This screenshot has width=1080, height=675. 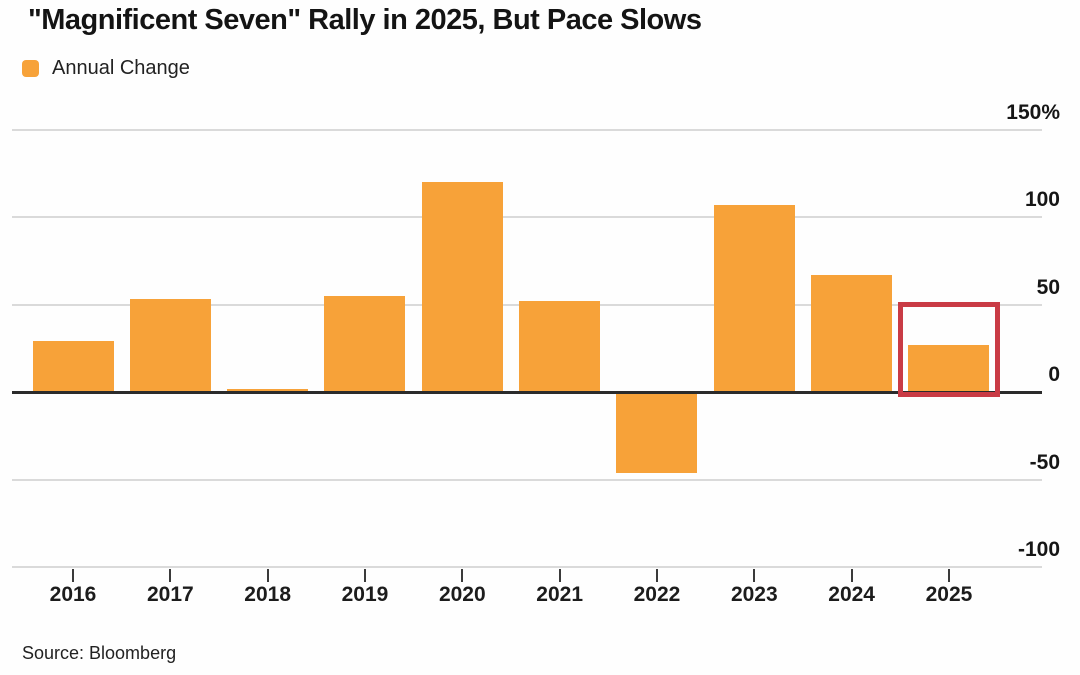 I want to click on x-axis-label-2023: 2023, so click(x=754, y=594).